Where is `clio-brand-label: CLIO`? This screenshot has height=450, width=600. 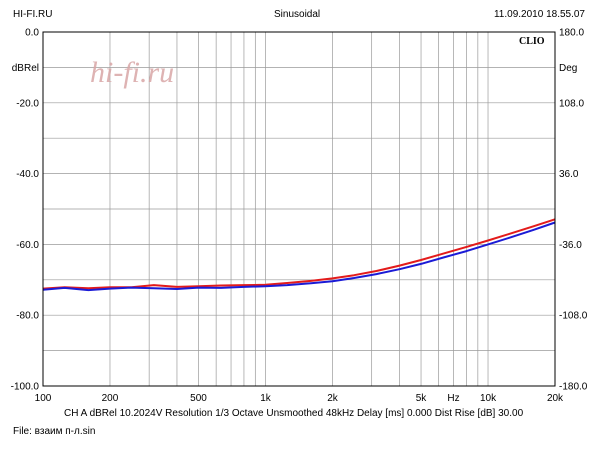
clio-brand-label: CLIO is located at coordinates (532, 41).